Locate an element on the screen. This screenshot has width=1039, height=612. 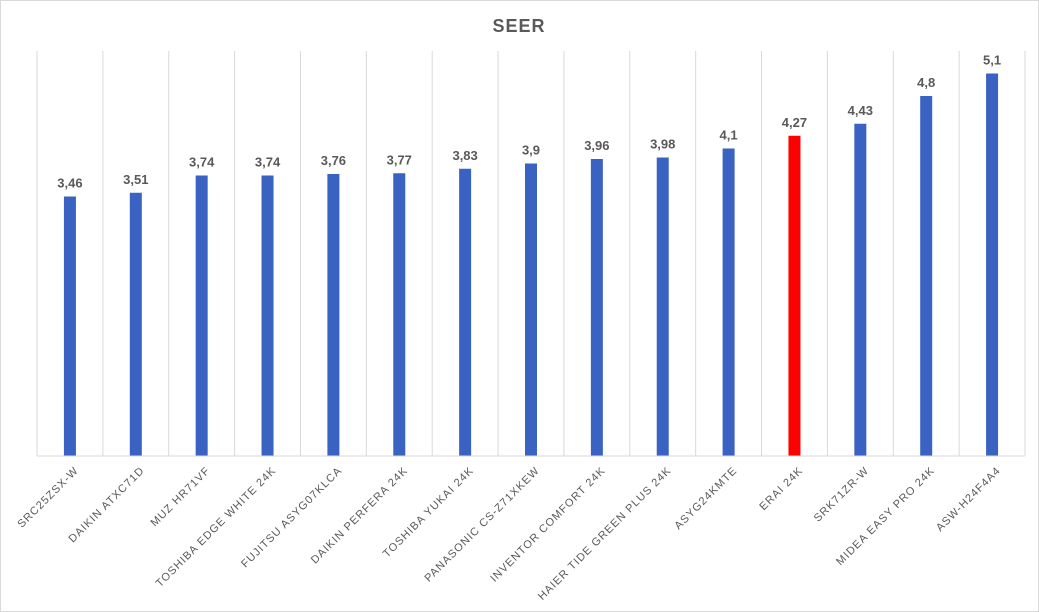
data-label: 3,83 is located at coordinates (464, 155).